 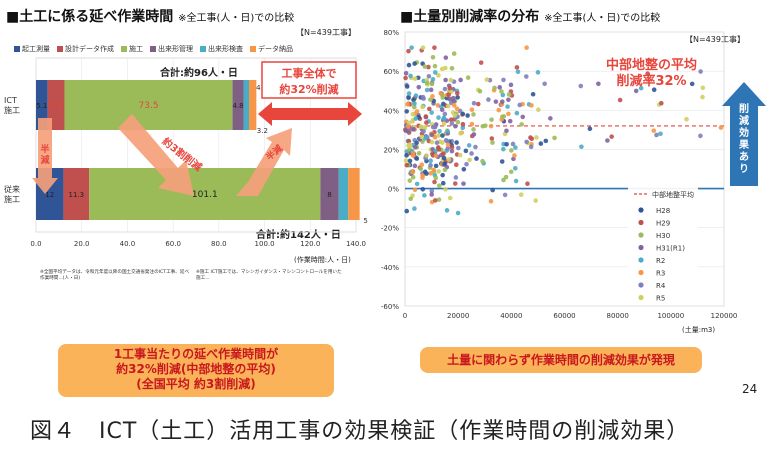 What do you see at coordinates (651, 74) in the screenshot?
I see `avg-annotation: 中部地整の平均 削減率32%` at bounding box center [651, 74].